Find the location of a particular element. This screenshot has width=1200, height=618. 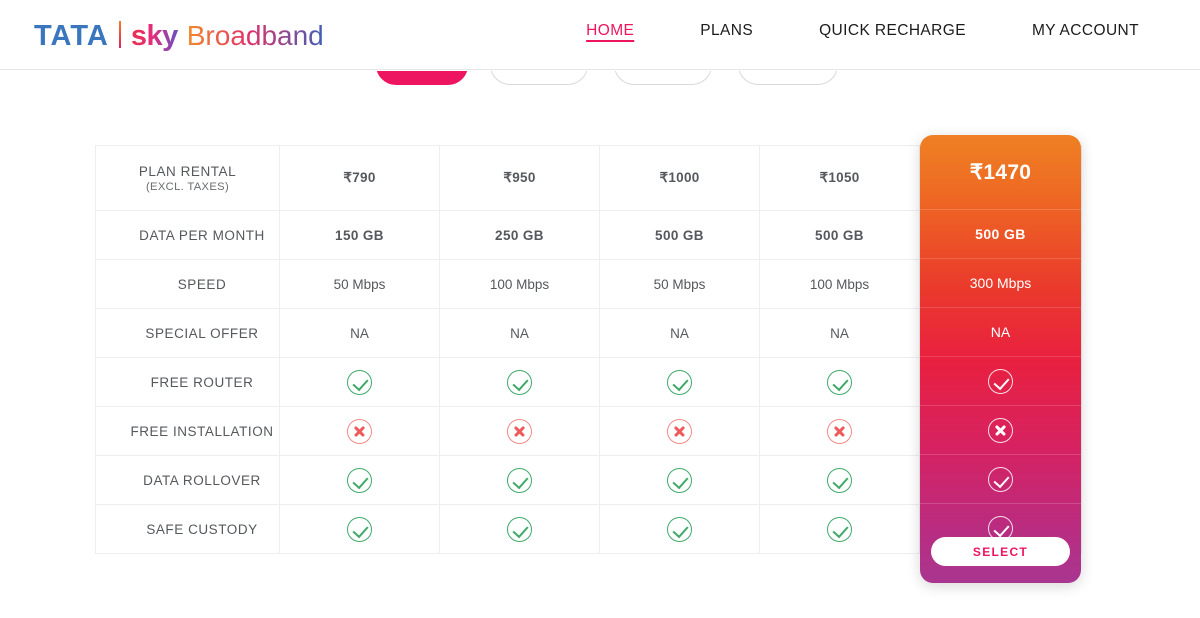

main-navigation: HOME PLANS QUICK RECHARGE MY ACCOUNT is located at coordinates (862, 31).